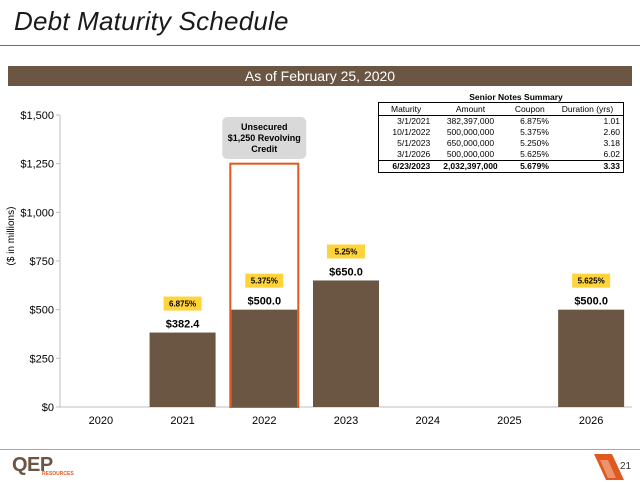 The image size is (640, 482). What do you see at coordinates (529, 109) in the screenshot?
I see `notes-header-coupon: Coupon` at bounding box center [529, 109].